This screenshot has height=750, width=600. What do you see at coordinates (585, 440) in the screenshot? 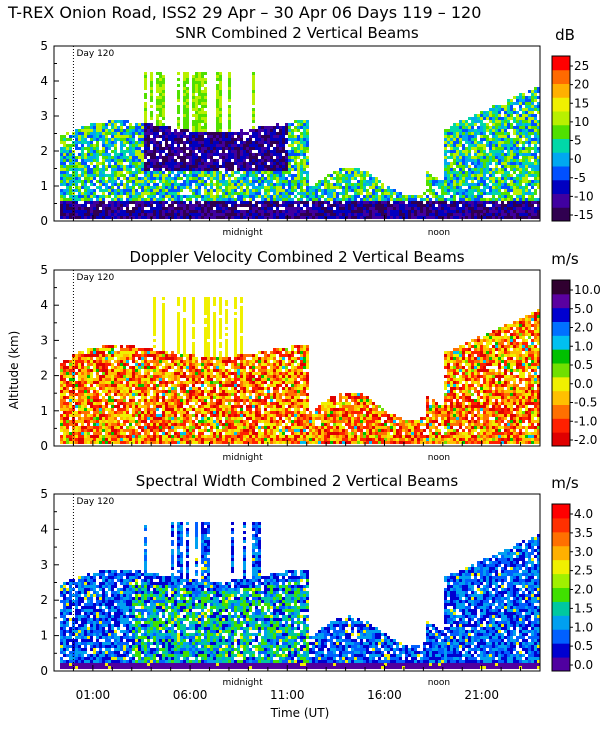
I see `colorbar-label: -2.0` at bounding box center [585, 440].